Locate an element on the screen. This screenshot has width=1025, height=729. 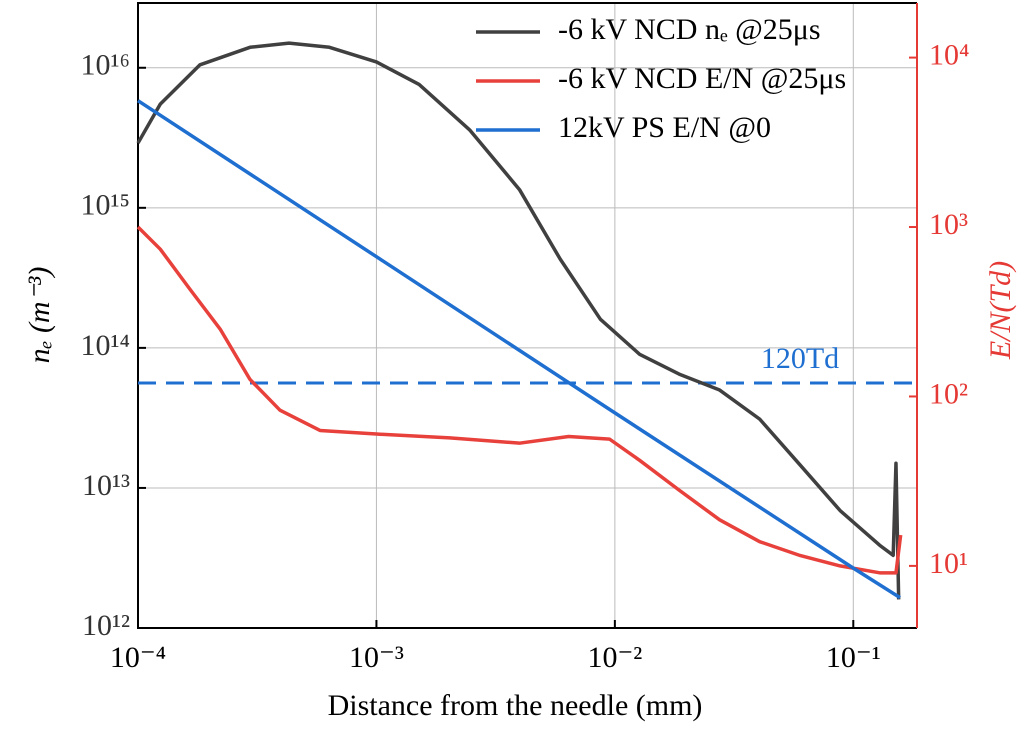
y-axis-title: nₑ (m⁻³) is located at coordinates (39, 315).